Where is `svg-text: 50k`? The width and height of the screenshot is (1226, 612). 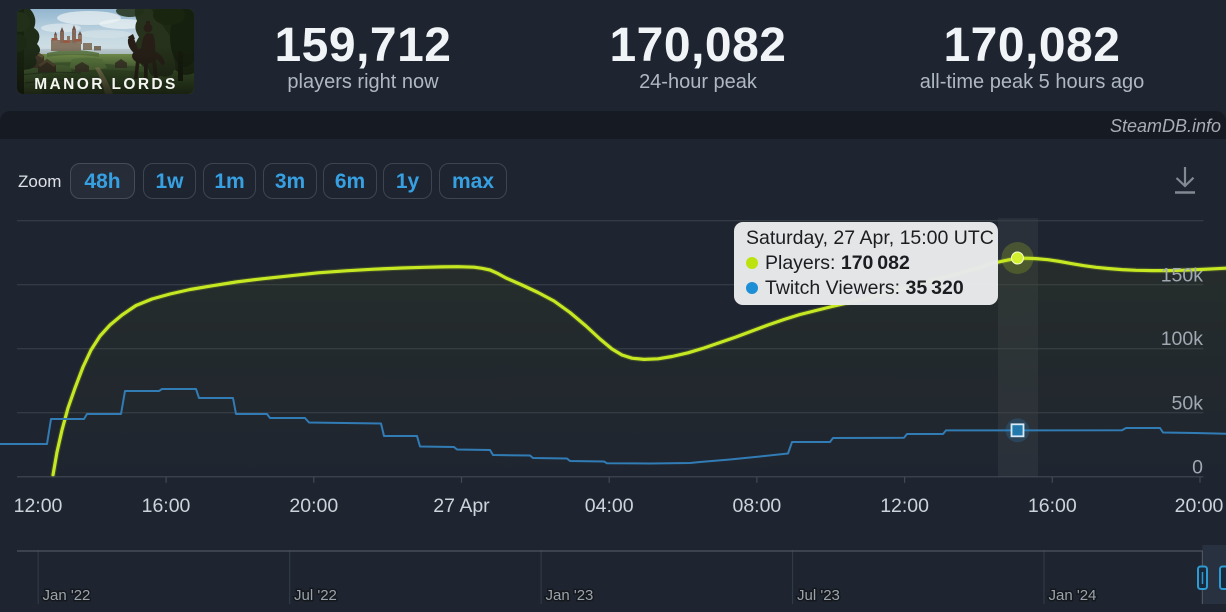 svg-text: 50k is located at coordinates (1188, 404).